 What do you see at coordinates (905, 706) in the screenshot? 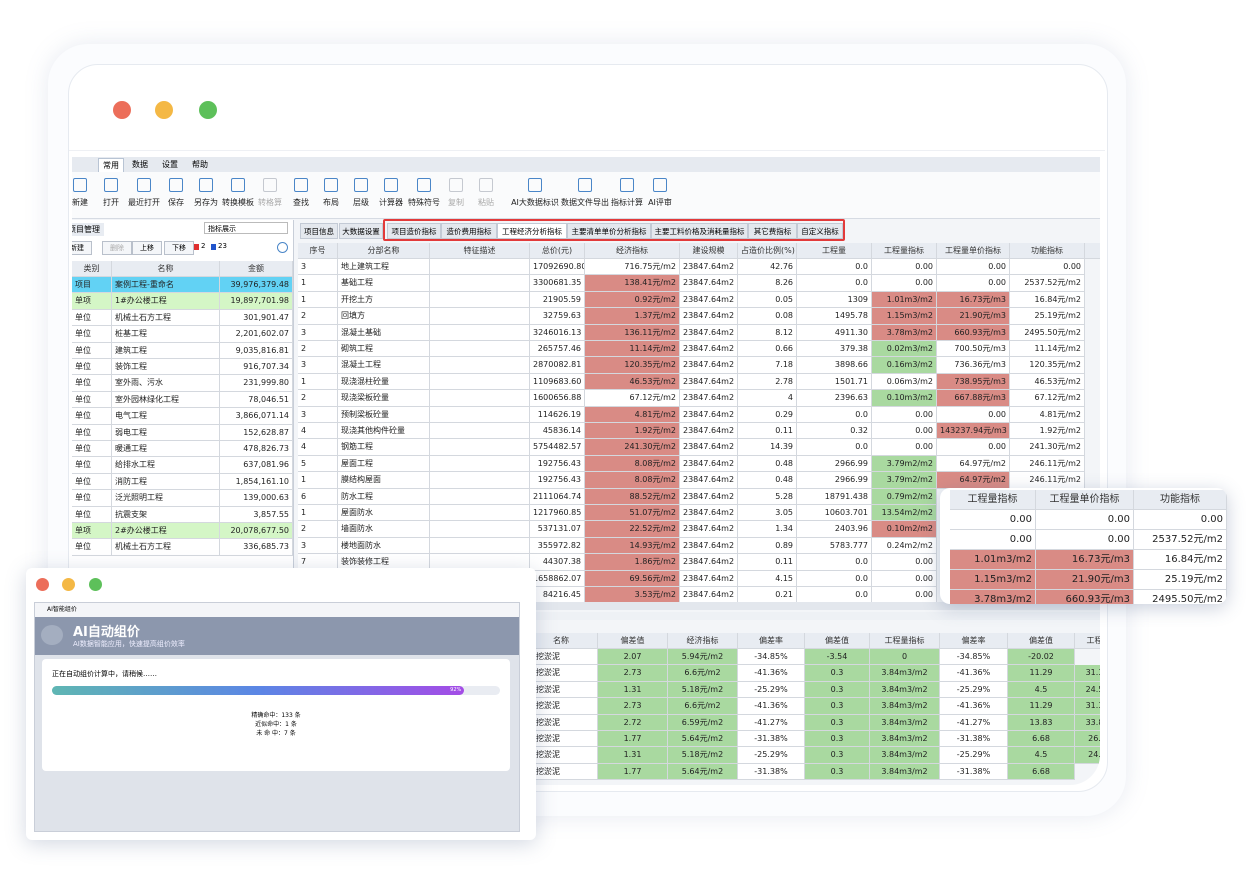
I see `table-cell: 3.84m3/m2` at bounding box center [905, 706].